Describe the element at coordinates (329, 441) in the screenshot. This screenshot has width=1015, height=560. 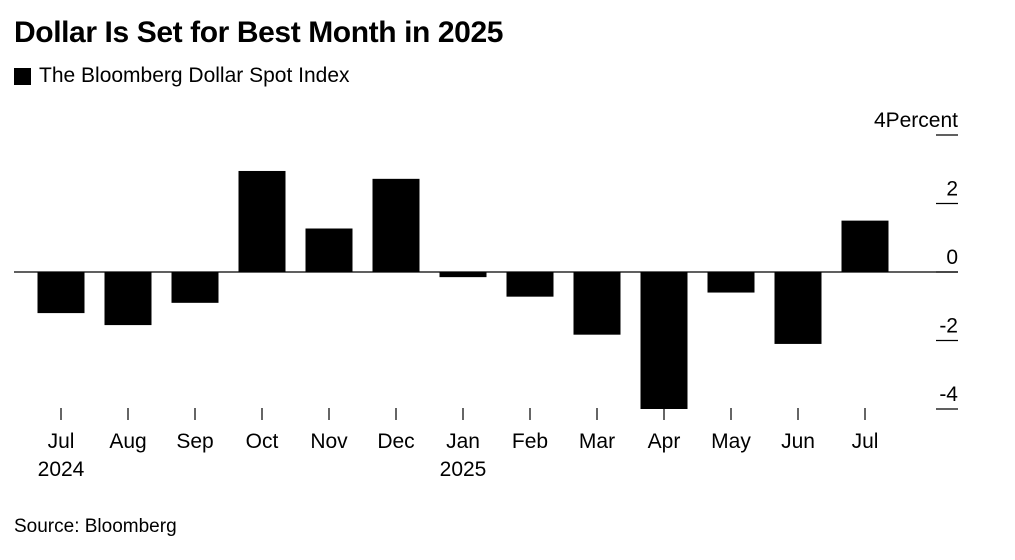
I see `x-tick-label-4: Nov` at that location.